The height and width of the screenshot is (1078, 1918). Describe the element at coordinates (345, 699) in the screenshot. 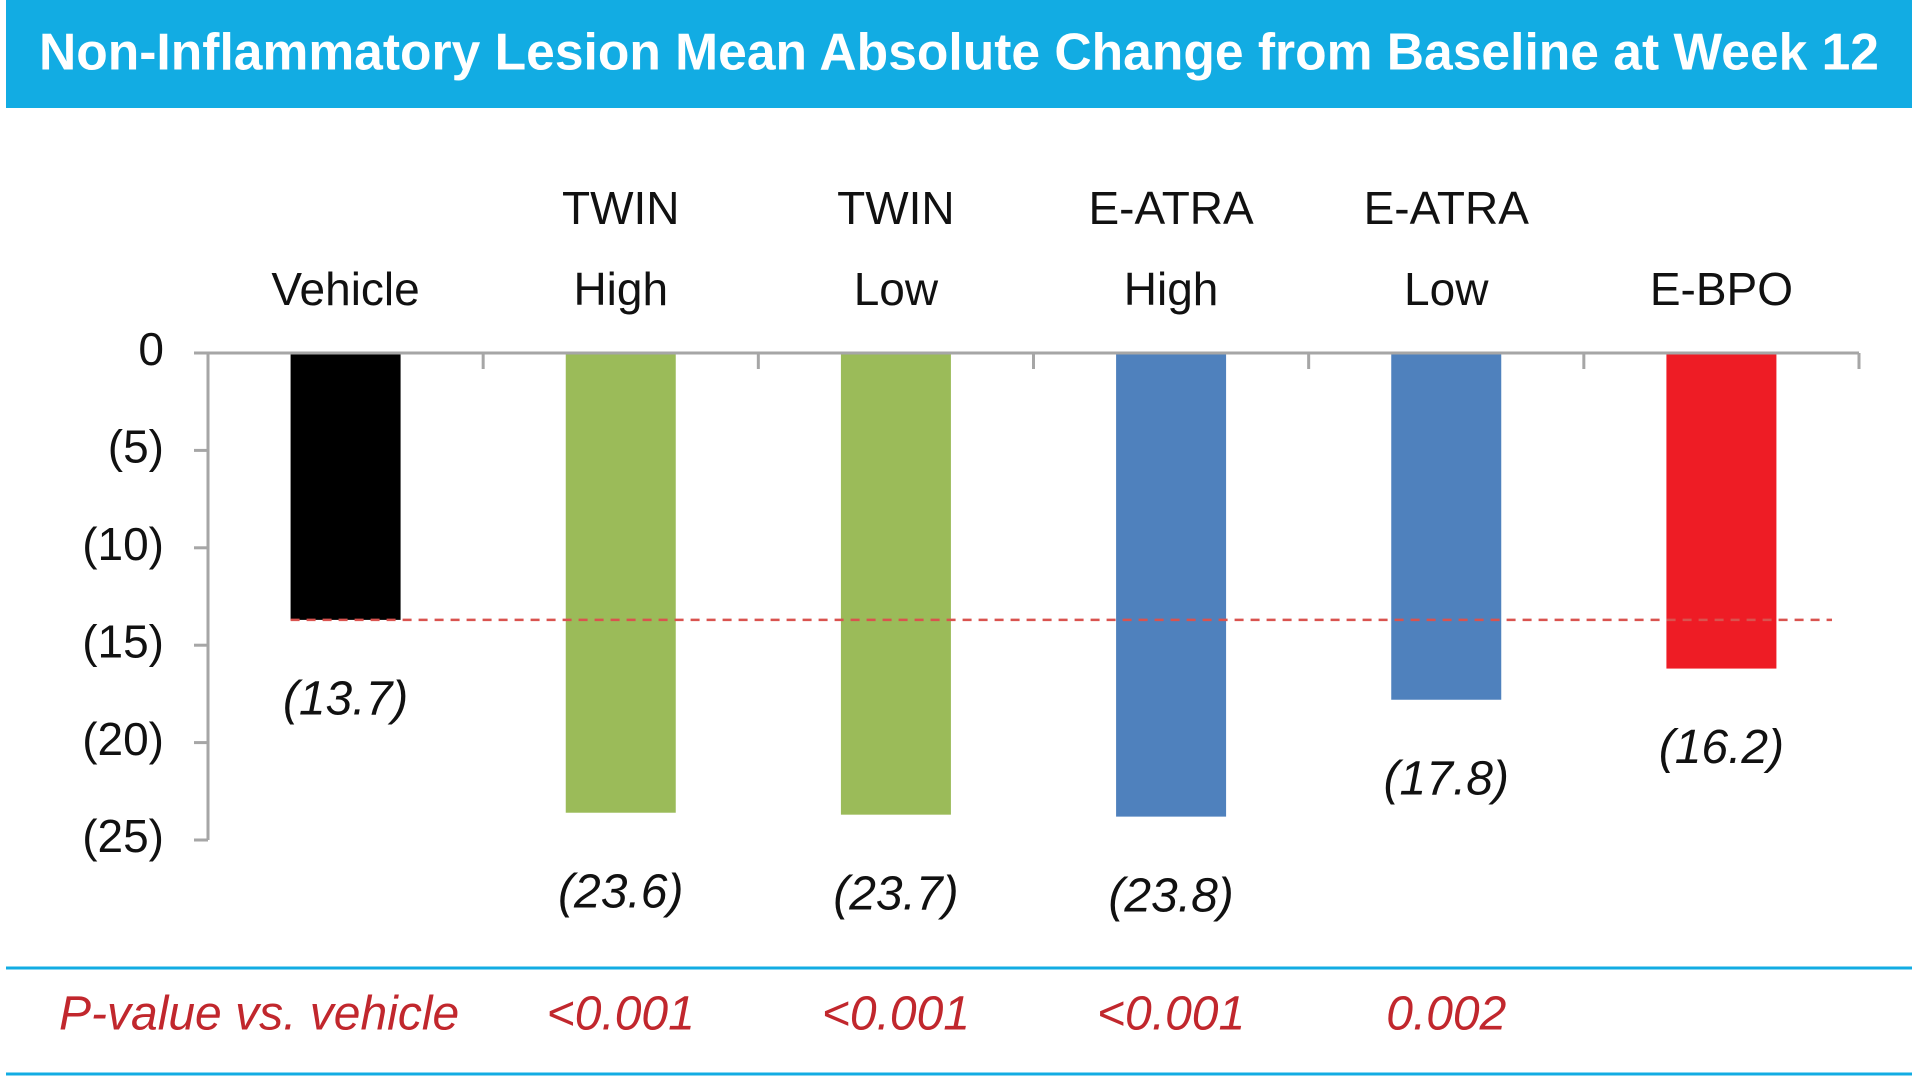

I see `value-label: (13.7)` at that location.